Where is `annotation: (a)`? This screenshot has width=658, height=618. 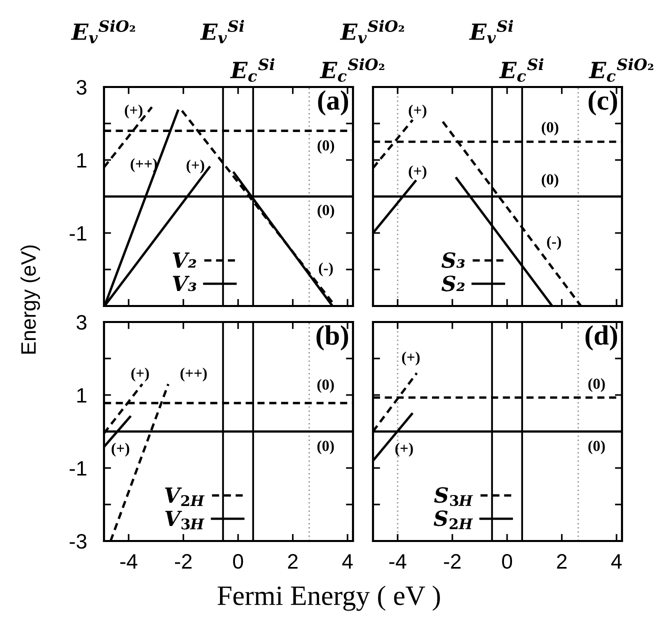 annotation: (a) is located at coordinates (333, 103).